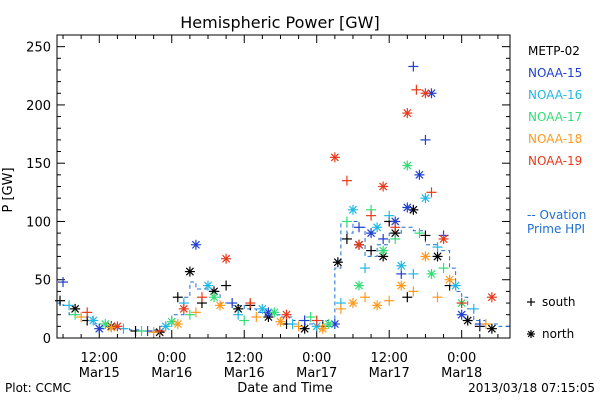  I want to click on legend-entry: NOAA-16, so click(555, 95).